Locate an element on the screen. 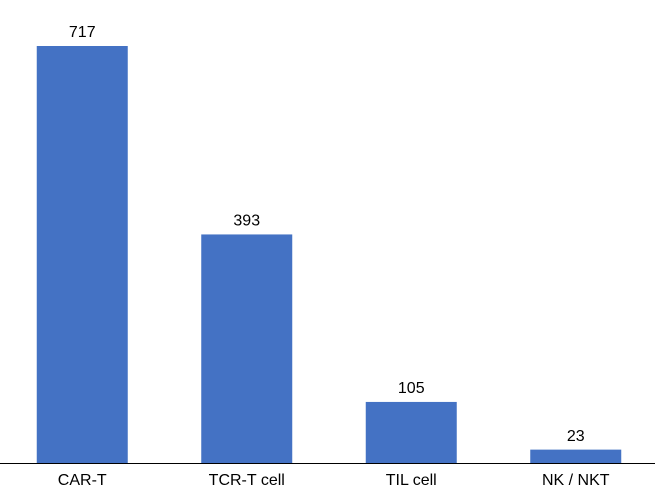 This screenshot has height=495, width=658. x-tick-label: CAR-T is located at coordinates (82, 480).